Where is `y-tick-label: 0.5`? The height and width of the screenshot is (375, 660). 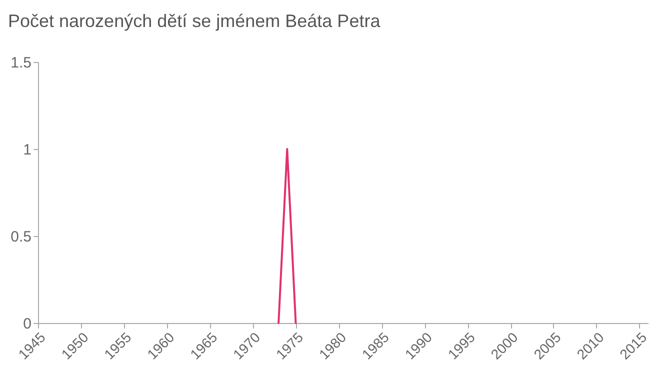 y-tick-label: 0.5 is located at coordinates (21, 237).